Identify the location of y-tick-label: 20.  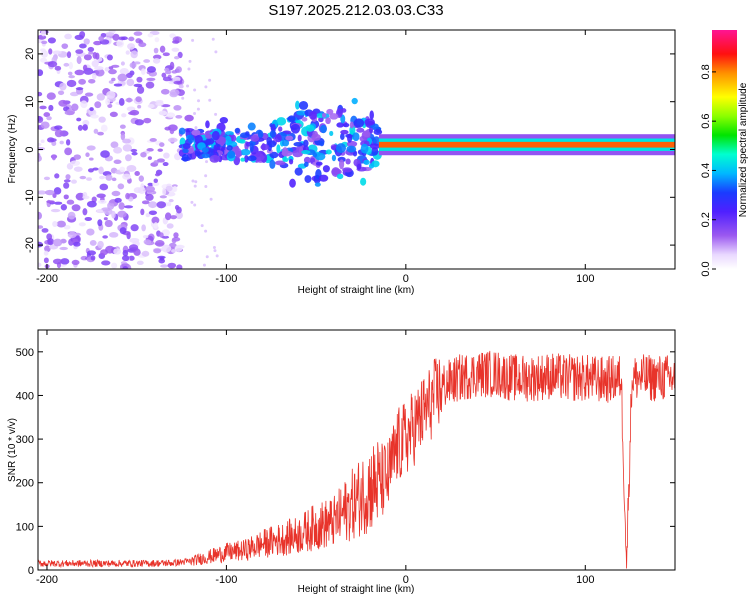
(30, 54).